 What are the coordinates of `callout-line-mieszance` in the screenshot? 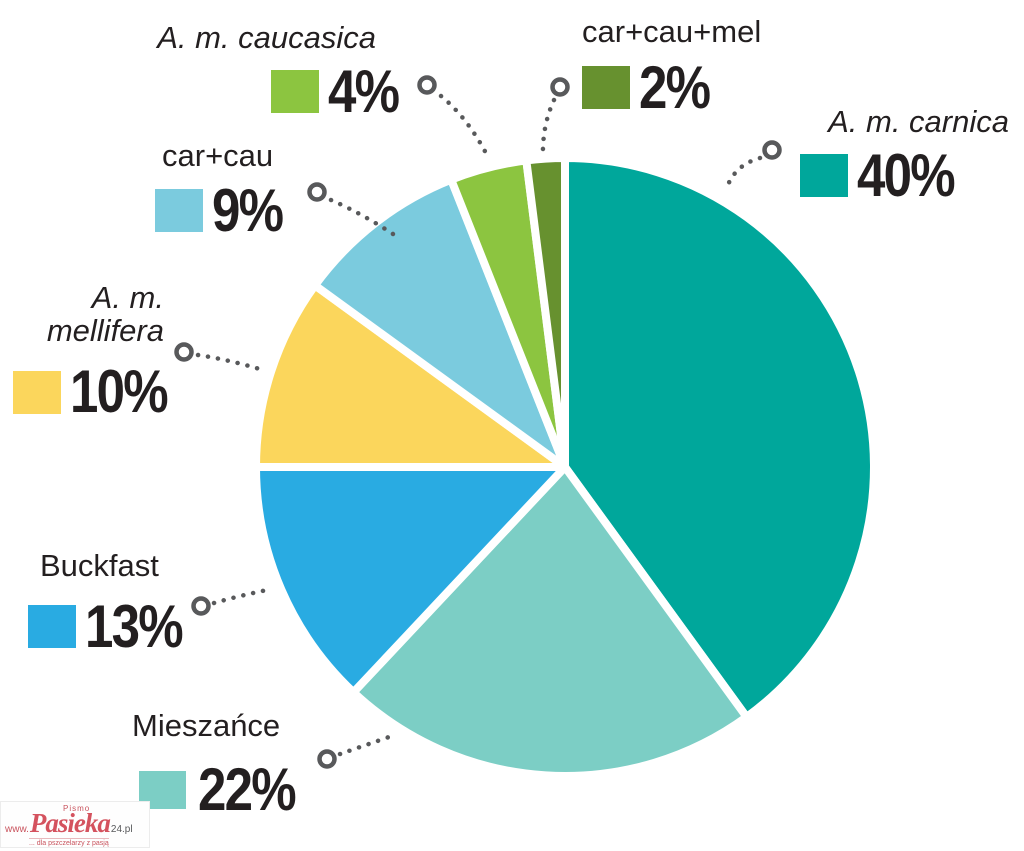 It's located at (364, 745).